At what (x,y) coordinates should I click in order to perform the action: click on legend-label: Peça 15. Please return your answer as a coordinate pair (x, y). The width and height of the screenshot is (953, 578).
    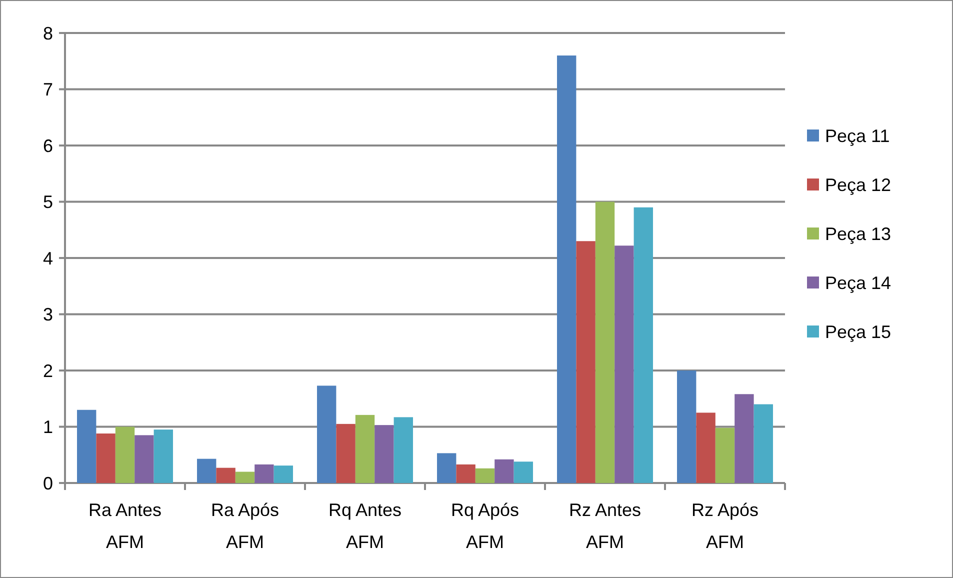
    Looking at the image, I should click on (858, 332).